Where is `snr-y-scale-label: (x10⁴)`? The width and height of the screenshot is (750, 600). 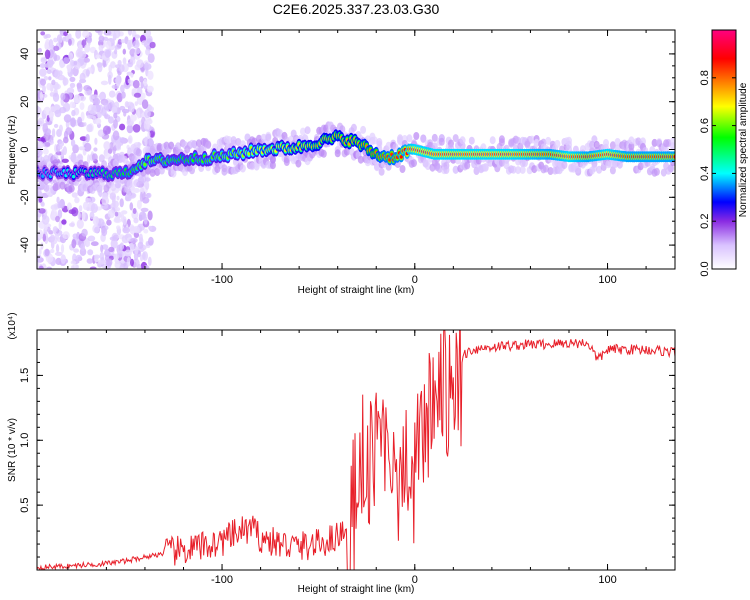
snr-y-scale-label: (x10⁴) is located at coordinates (12, 325).